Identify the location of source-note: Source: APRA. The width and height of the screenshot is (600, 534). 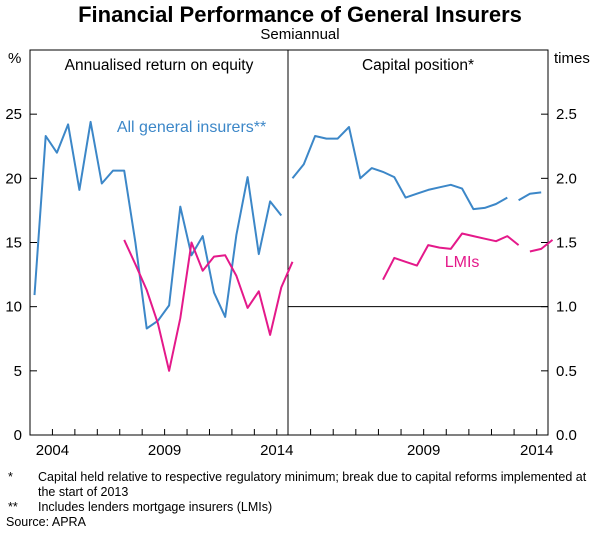
(46, 522).